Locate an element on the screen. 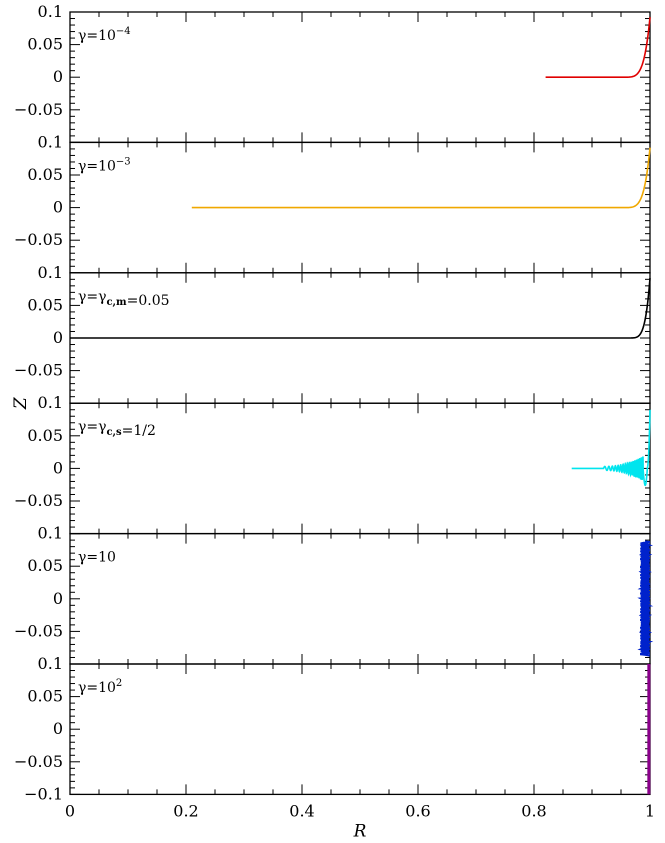 This screenshot has height=843, width=665. panel-label: γ=102 is located at coordinates (100, 687).